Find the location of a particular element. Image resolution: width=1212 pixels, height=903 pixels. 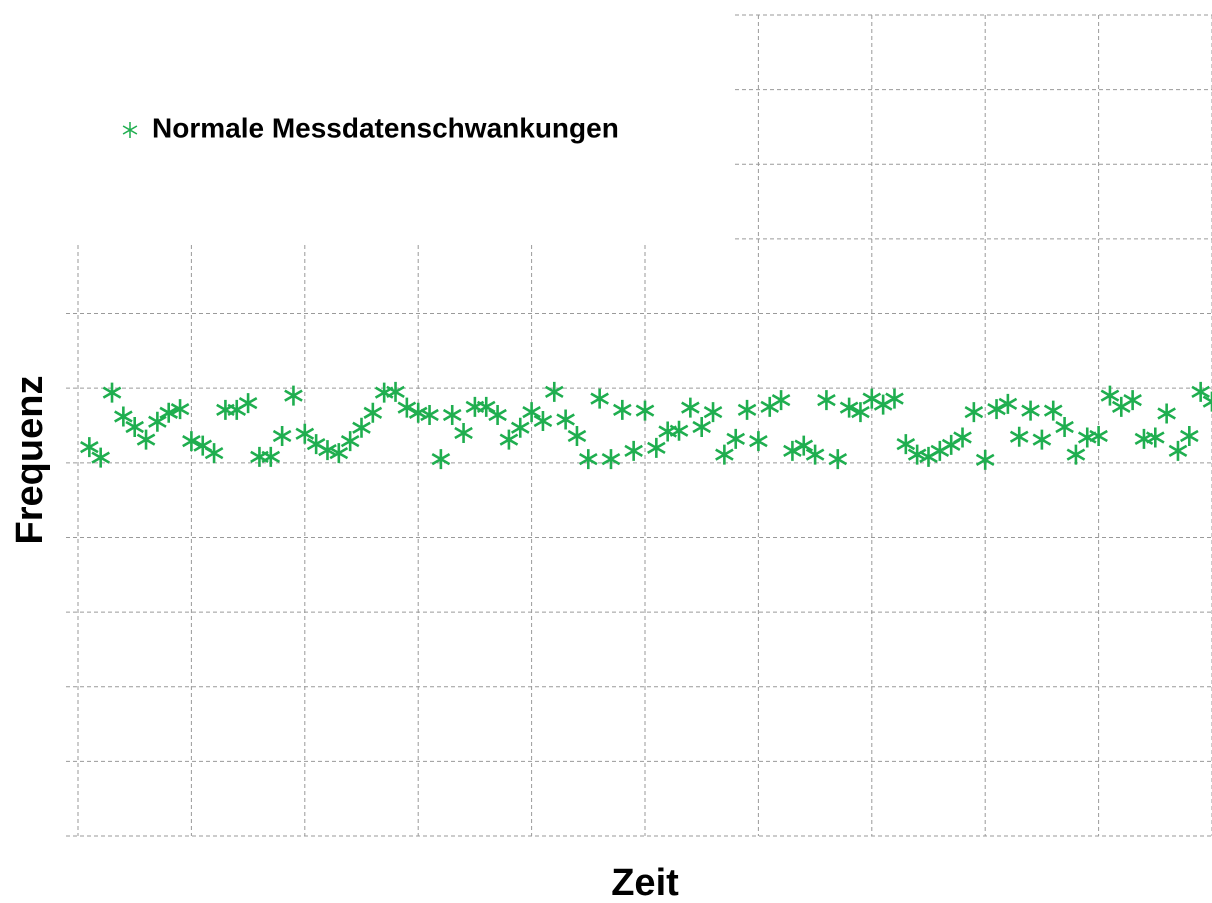

legend-label: Normale Messdatenschwankungen is located at coordinates (385, 127).